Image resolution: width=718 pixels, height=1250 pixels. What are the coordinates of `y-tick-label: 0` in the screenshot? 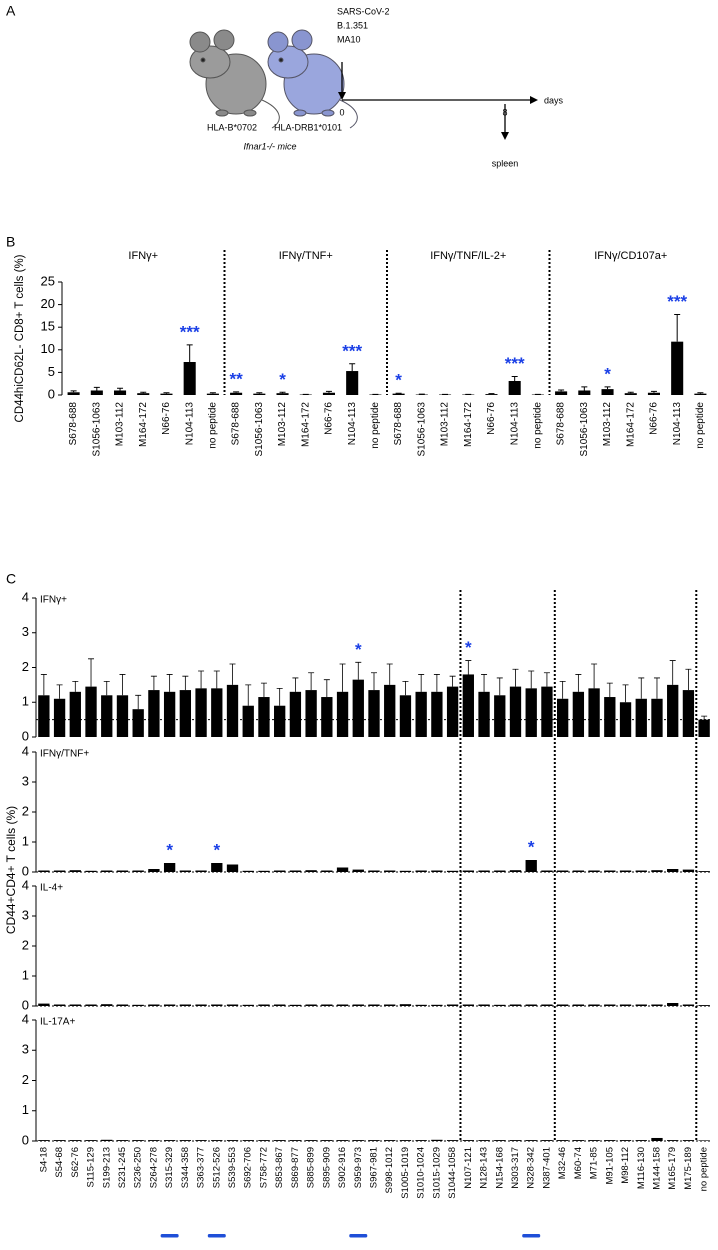 It's located at (25, 1004).